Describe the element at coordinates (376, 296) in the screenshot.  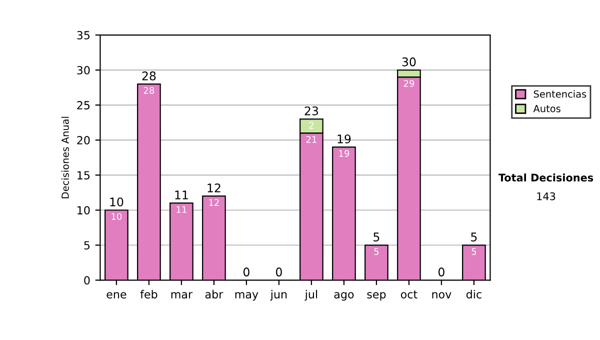
I see `x-tick-label: sep` at that location.